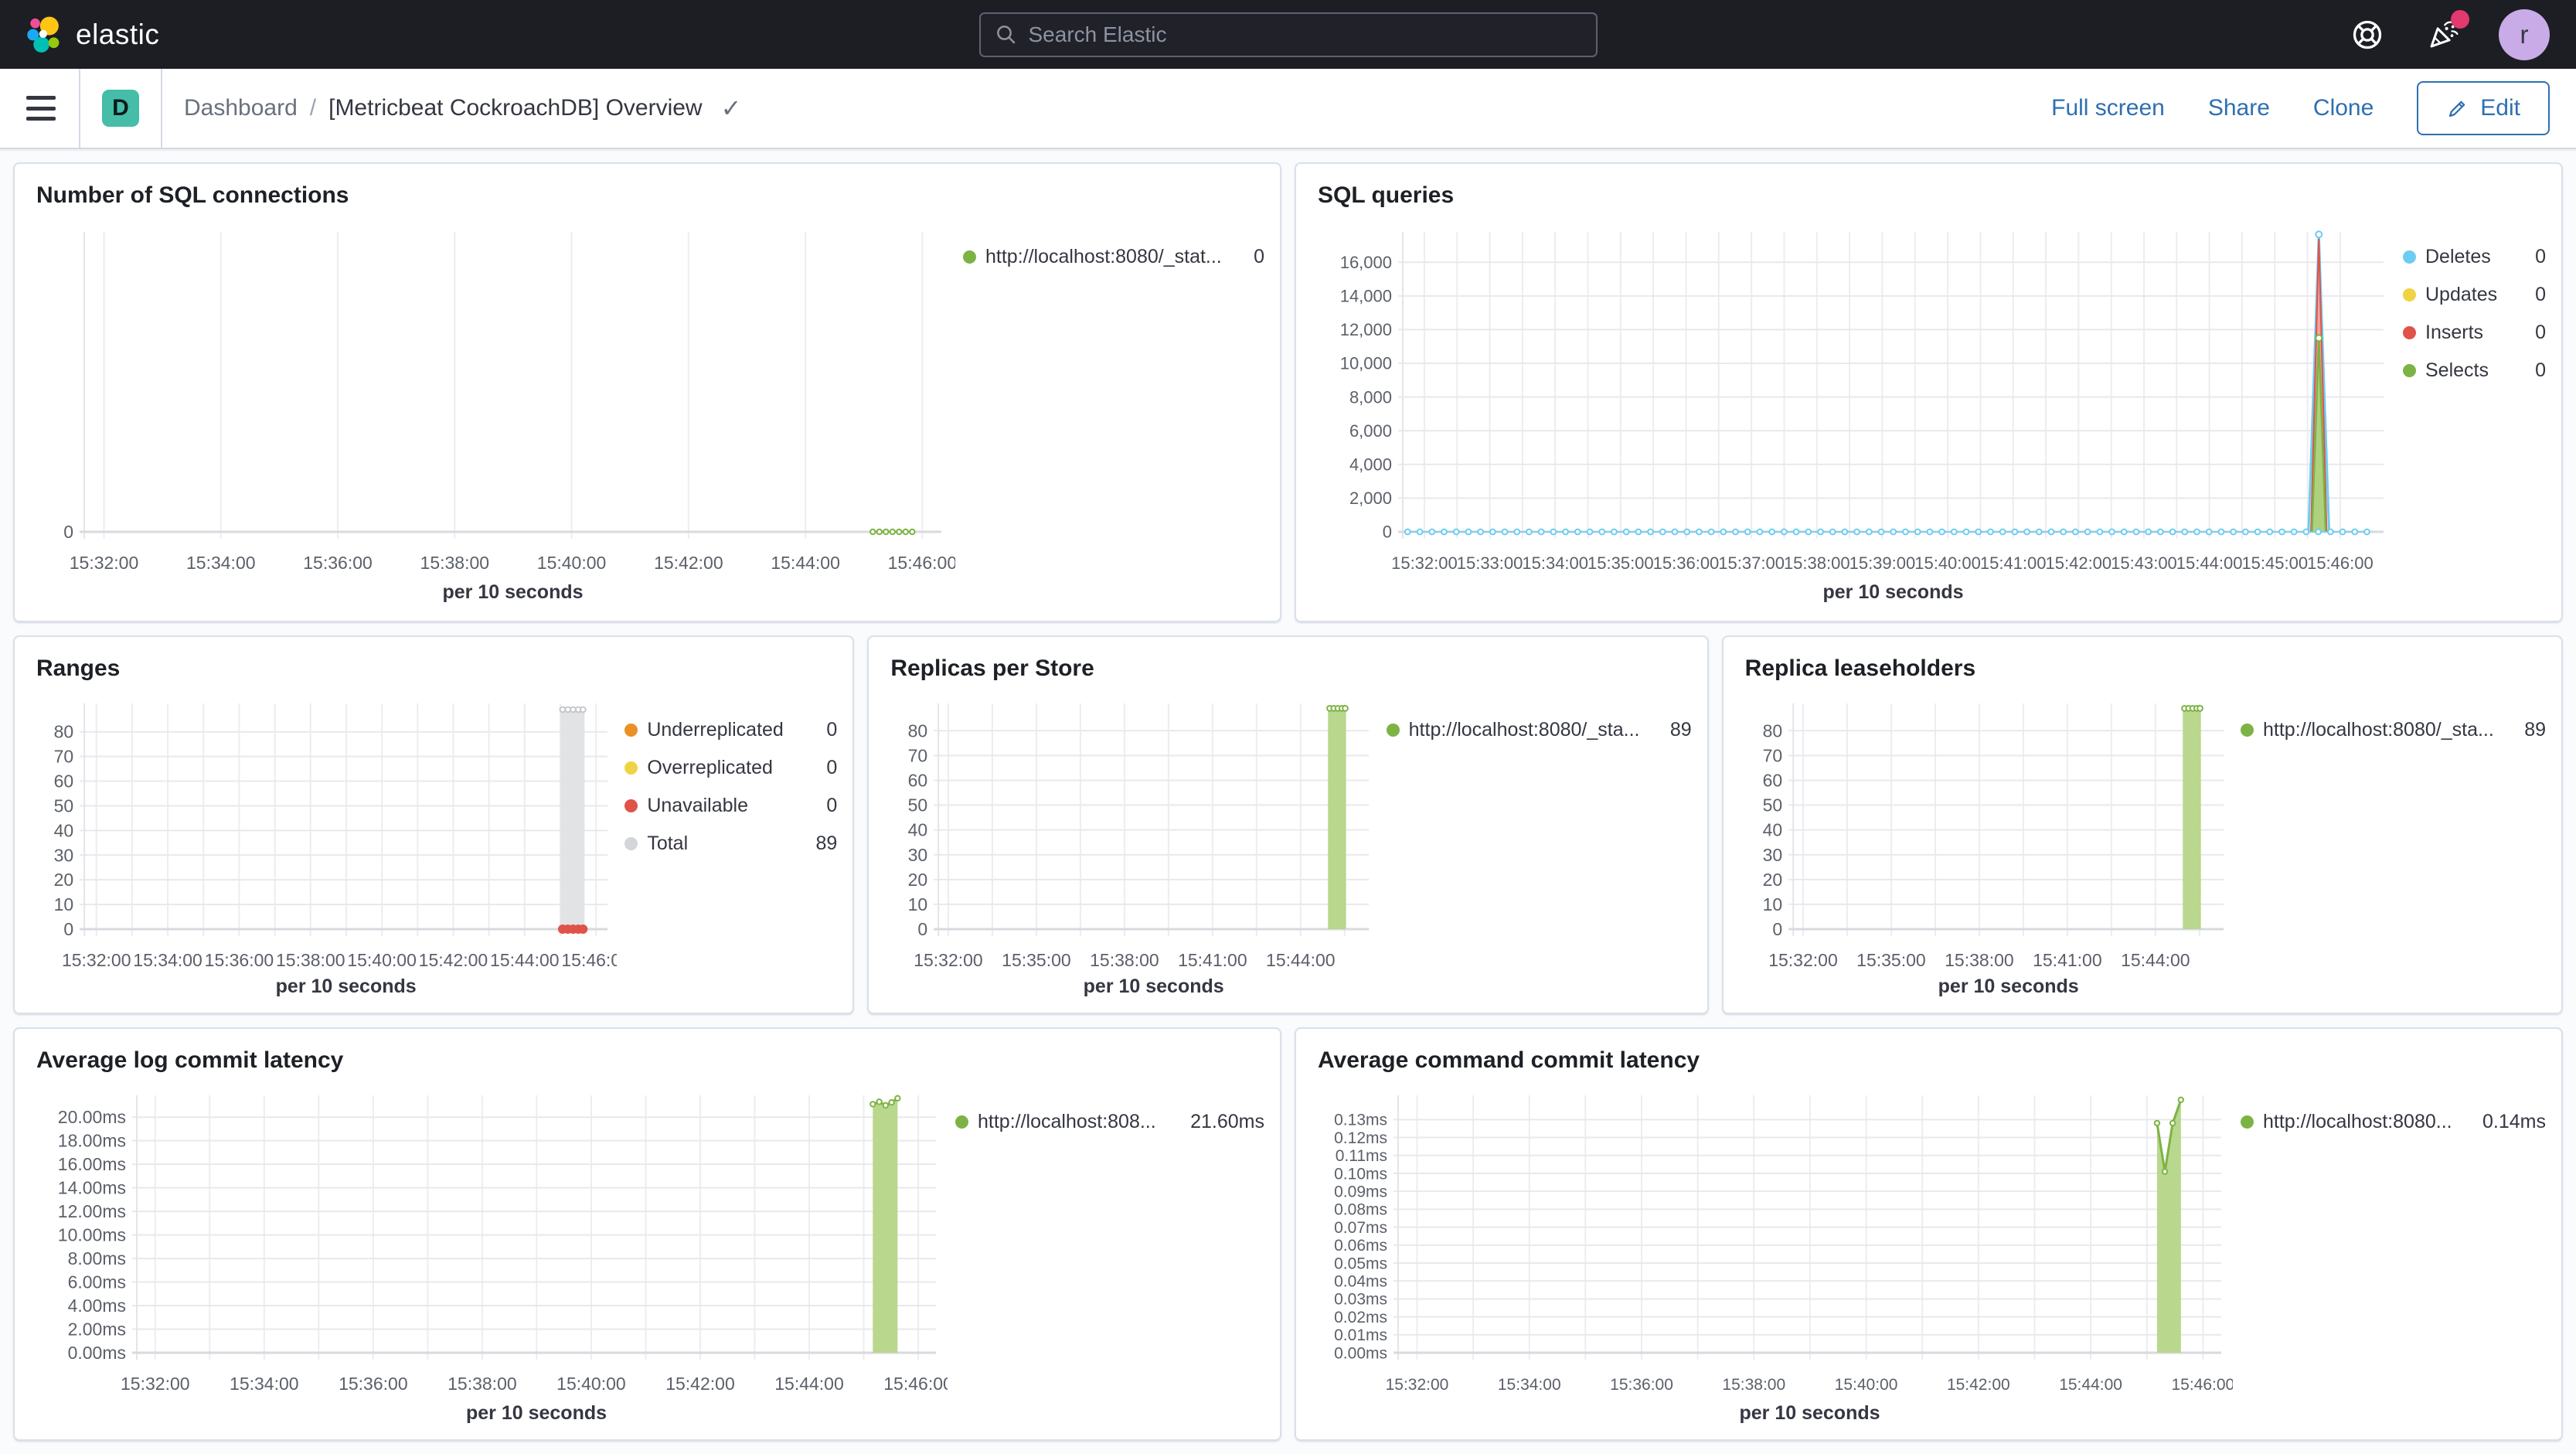 This screenshot has width=2576, height=1454. Describe the element at coordinates (731, 108) in the screenshot. I see `check-icon: ✓` at that location.